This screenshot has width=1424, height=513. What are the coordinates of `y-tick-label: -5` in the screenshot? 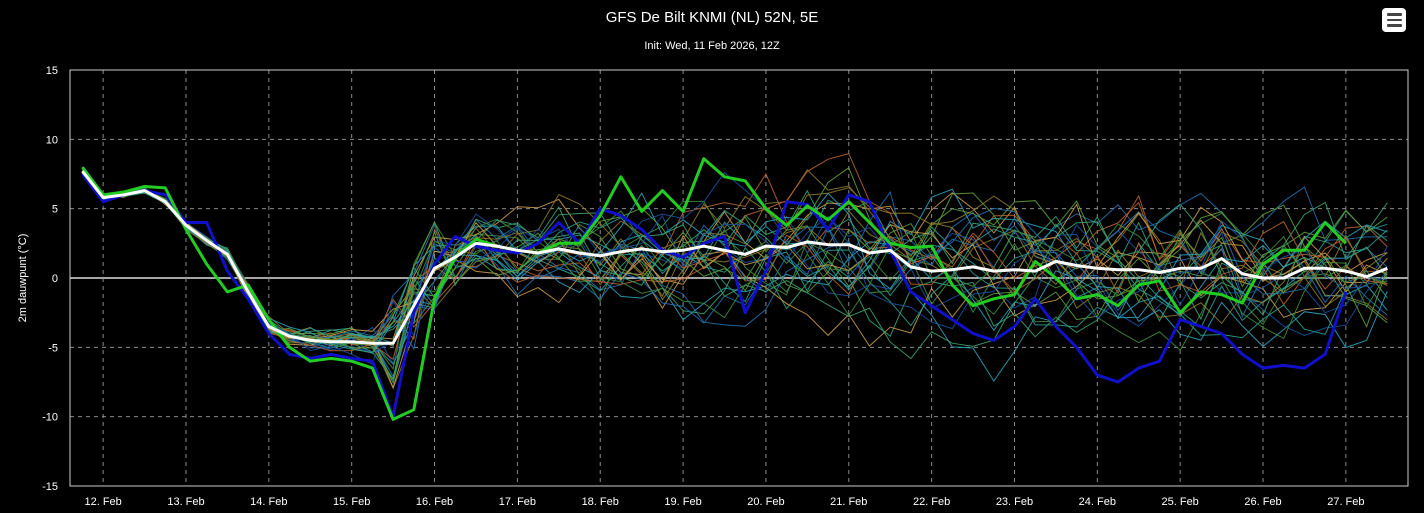 It's located at (53, 348).